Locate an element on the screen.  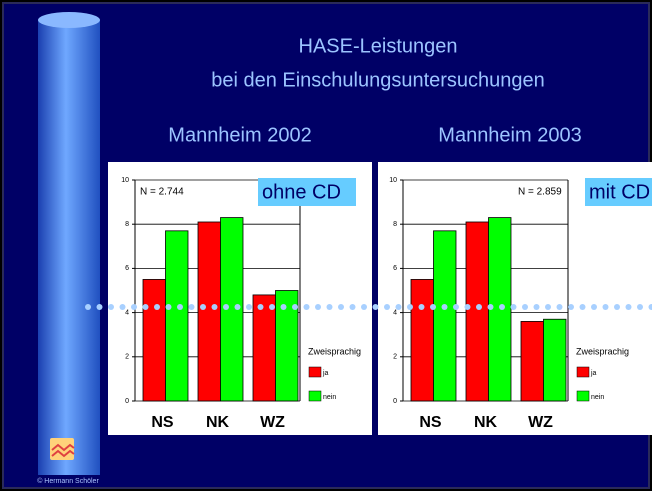
logo-mark is located at coordinates (63, 450).